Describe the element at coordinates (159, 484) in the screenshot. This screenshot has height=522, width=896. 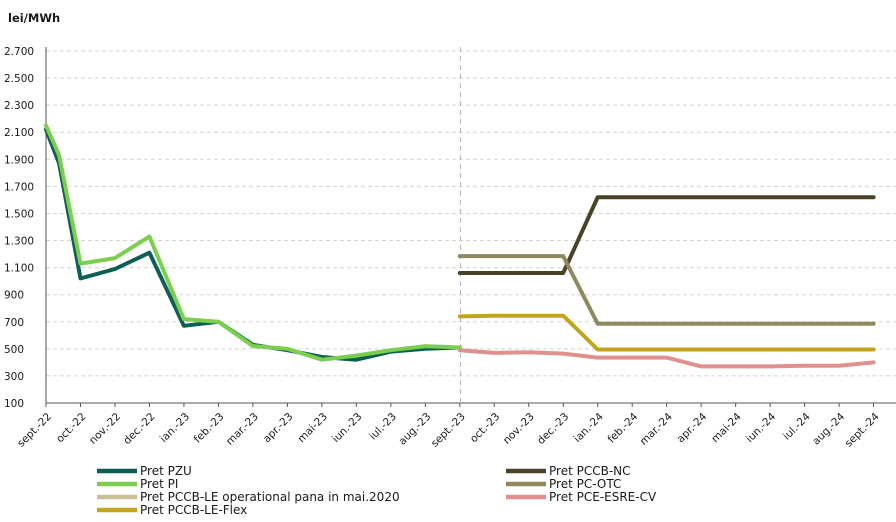
I see `legend-label: Pret PI` at that location.